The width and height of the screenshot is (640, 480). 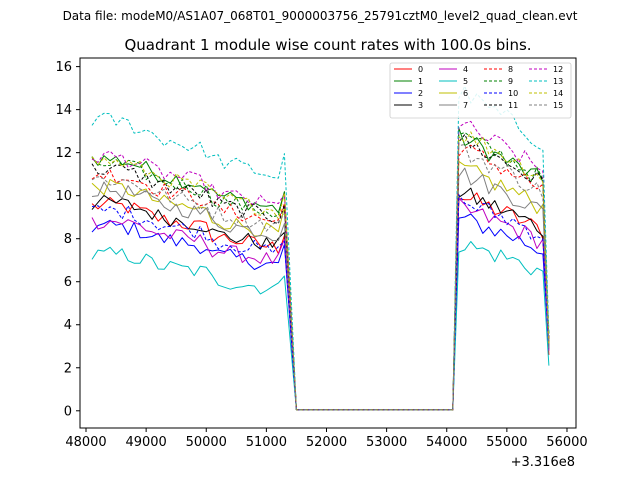 I want to click on y-tick-label: 14, so click(x=63, y=110).